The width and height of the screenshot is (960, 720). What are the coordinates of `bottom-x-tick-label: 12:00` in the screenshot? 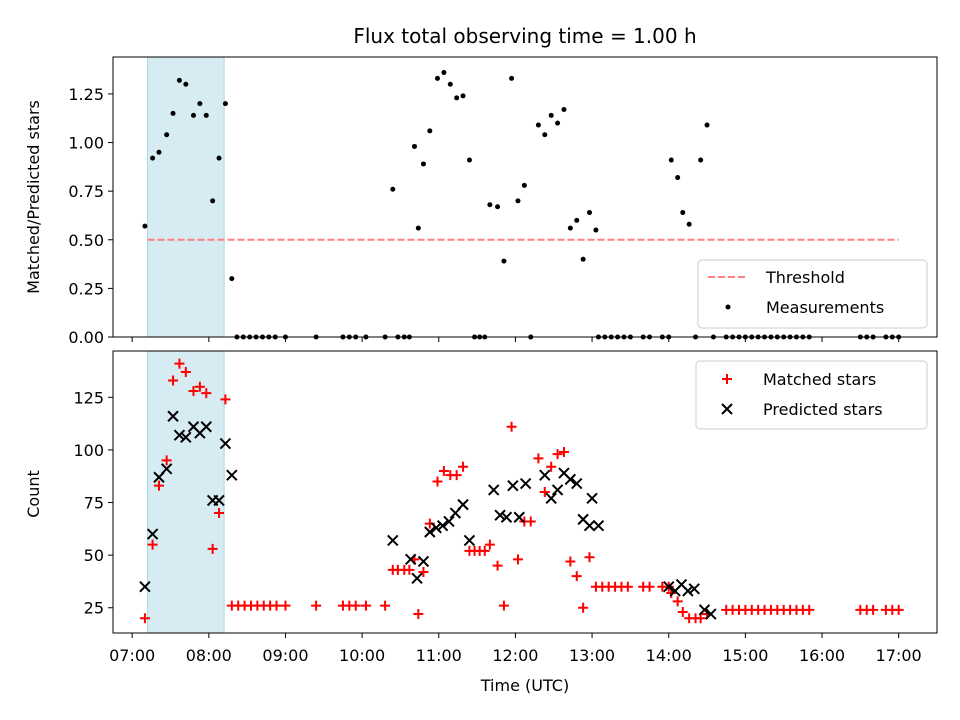 It's located at (515, 655).